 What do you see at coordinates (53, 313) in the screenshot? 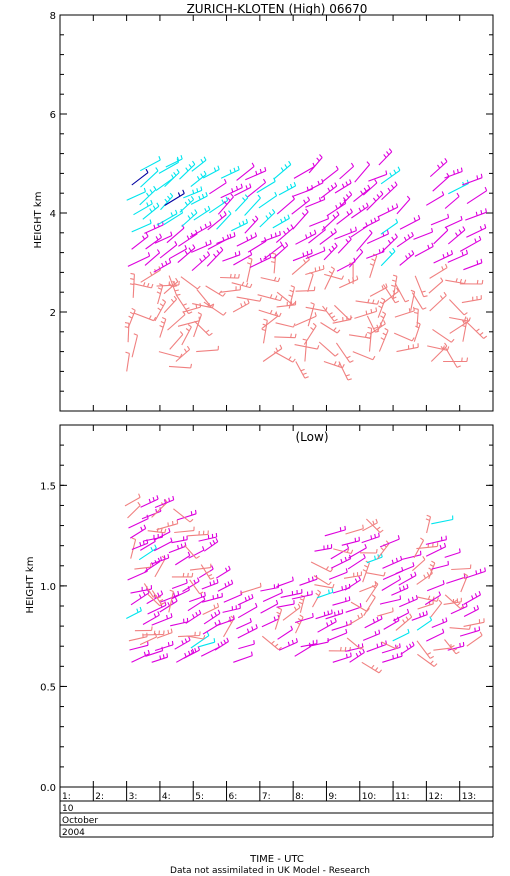
I see `high-y-tick-label: 2` at bounding box center [53, 313].